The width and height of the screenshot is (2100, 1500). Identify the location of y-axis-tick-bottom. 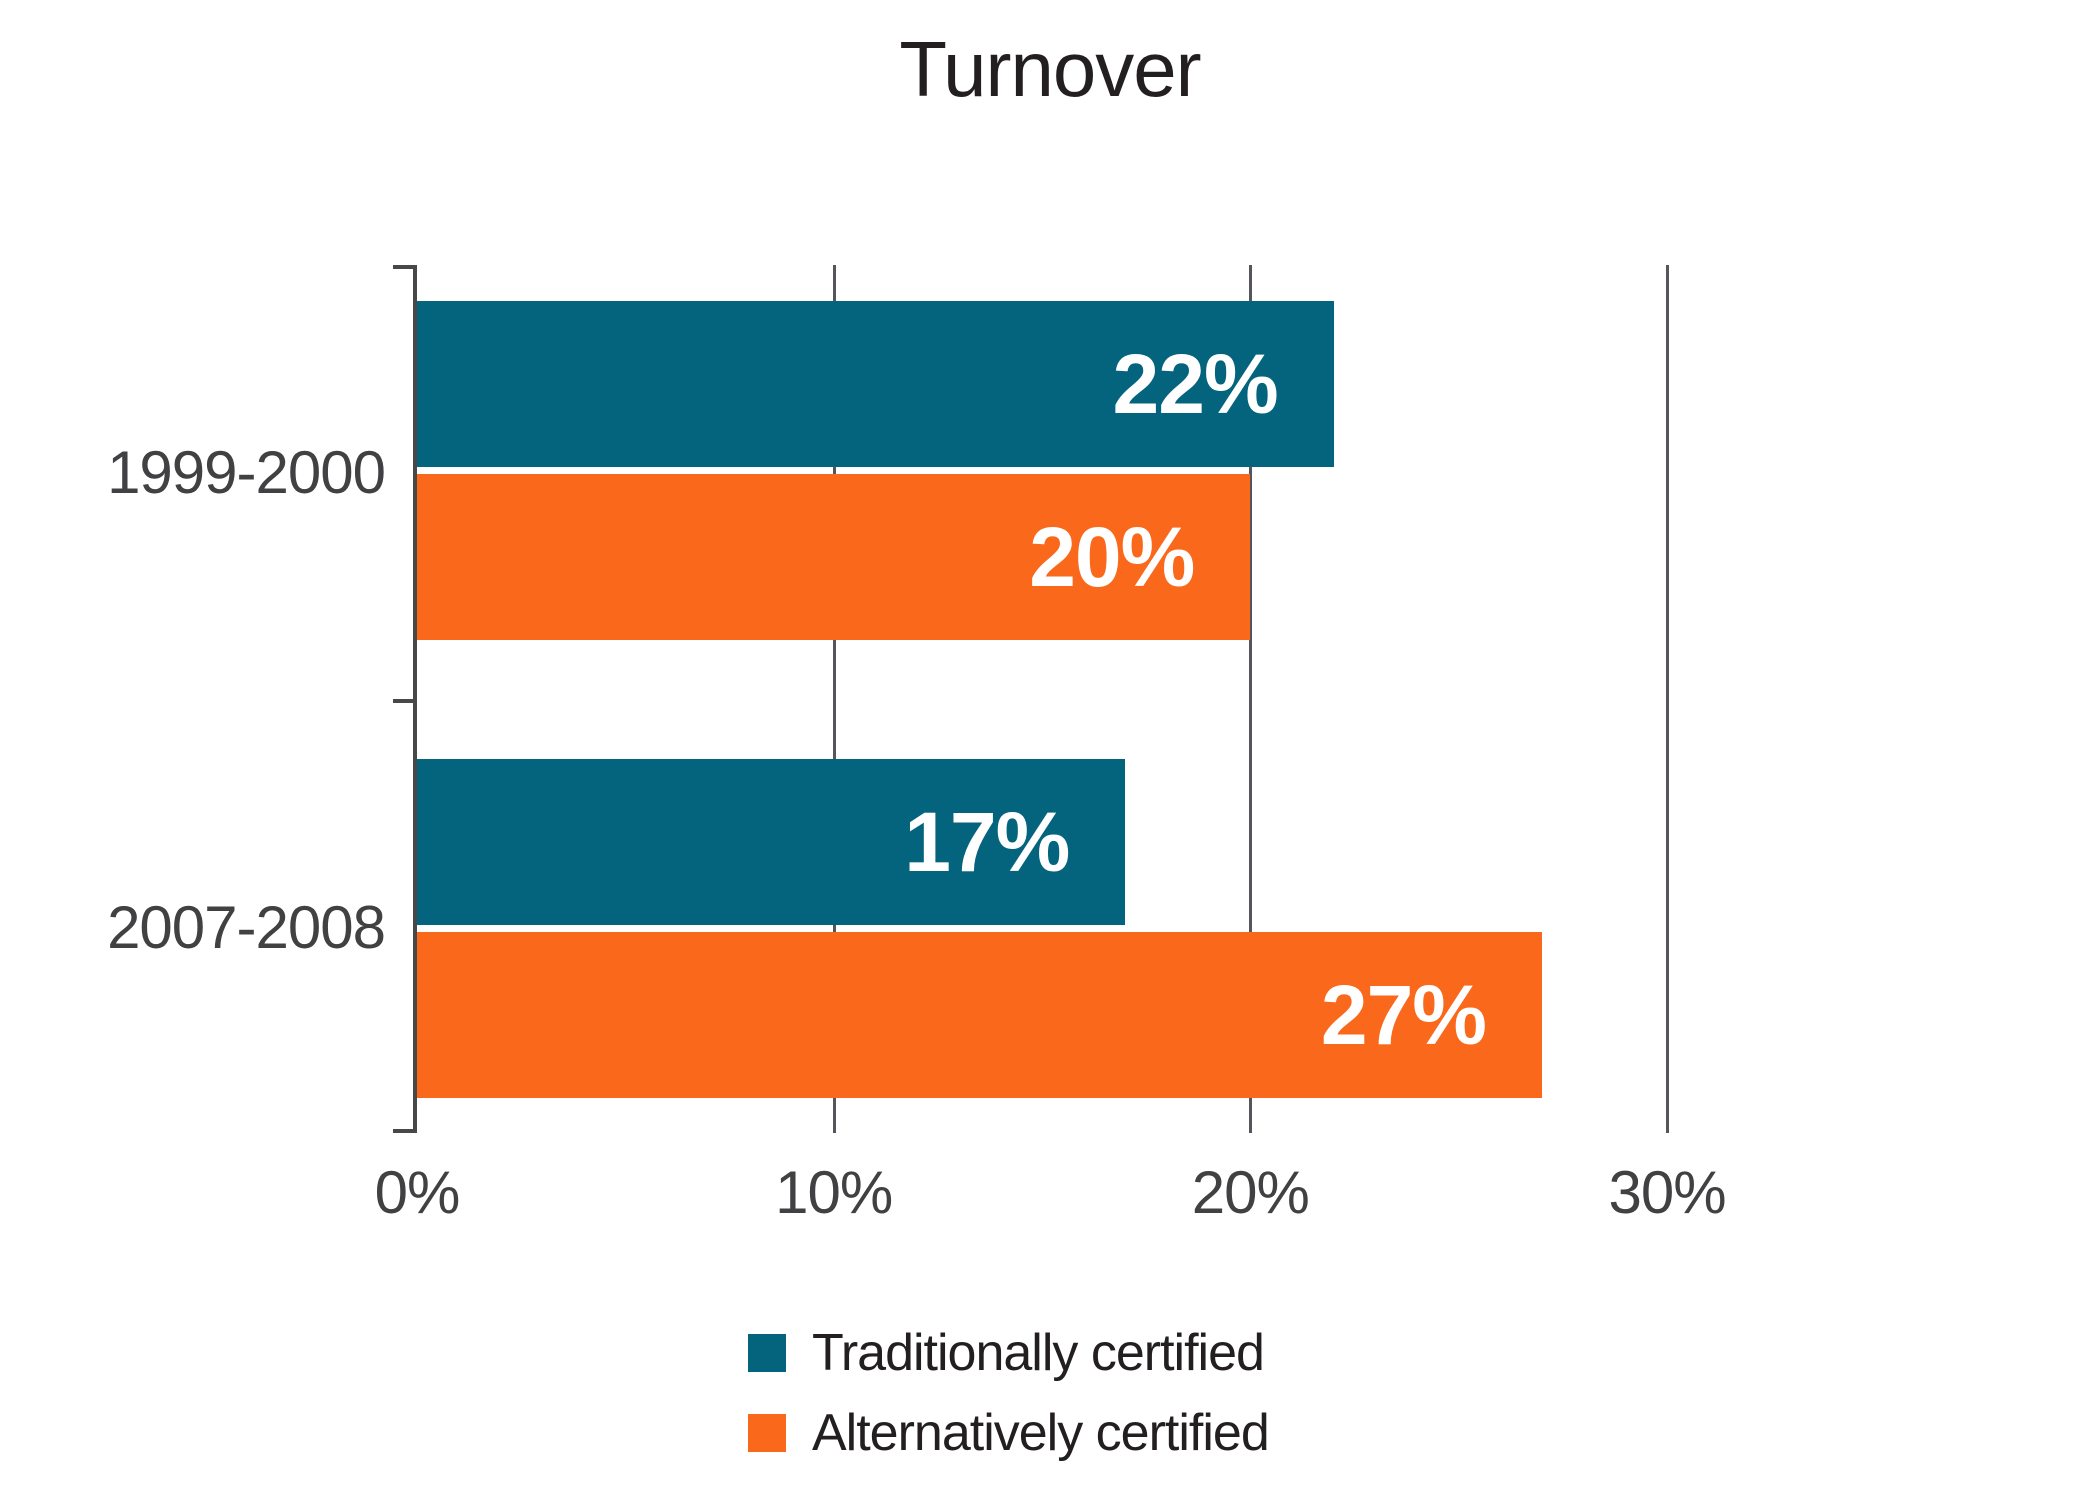
(403, 1131).